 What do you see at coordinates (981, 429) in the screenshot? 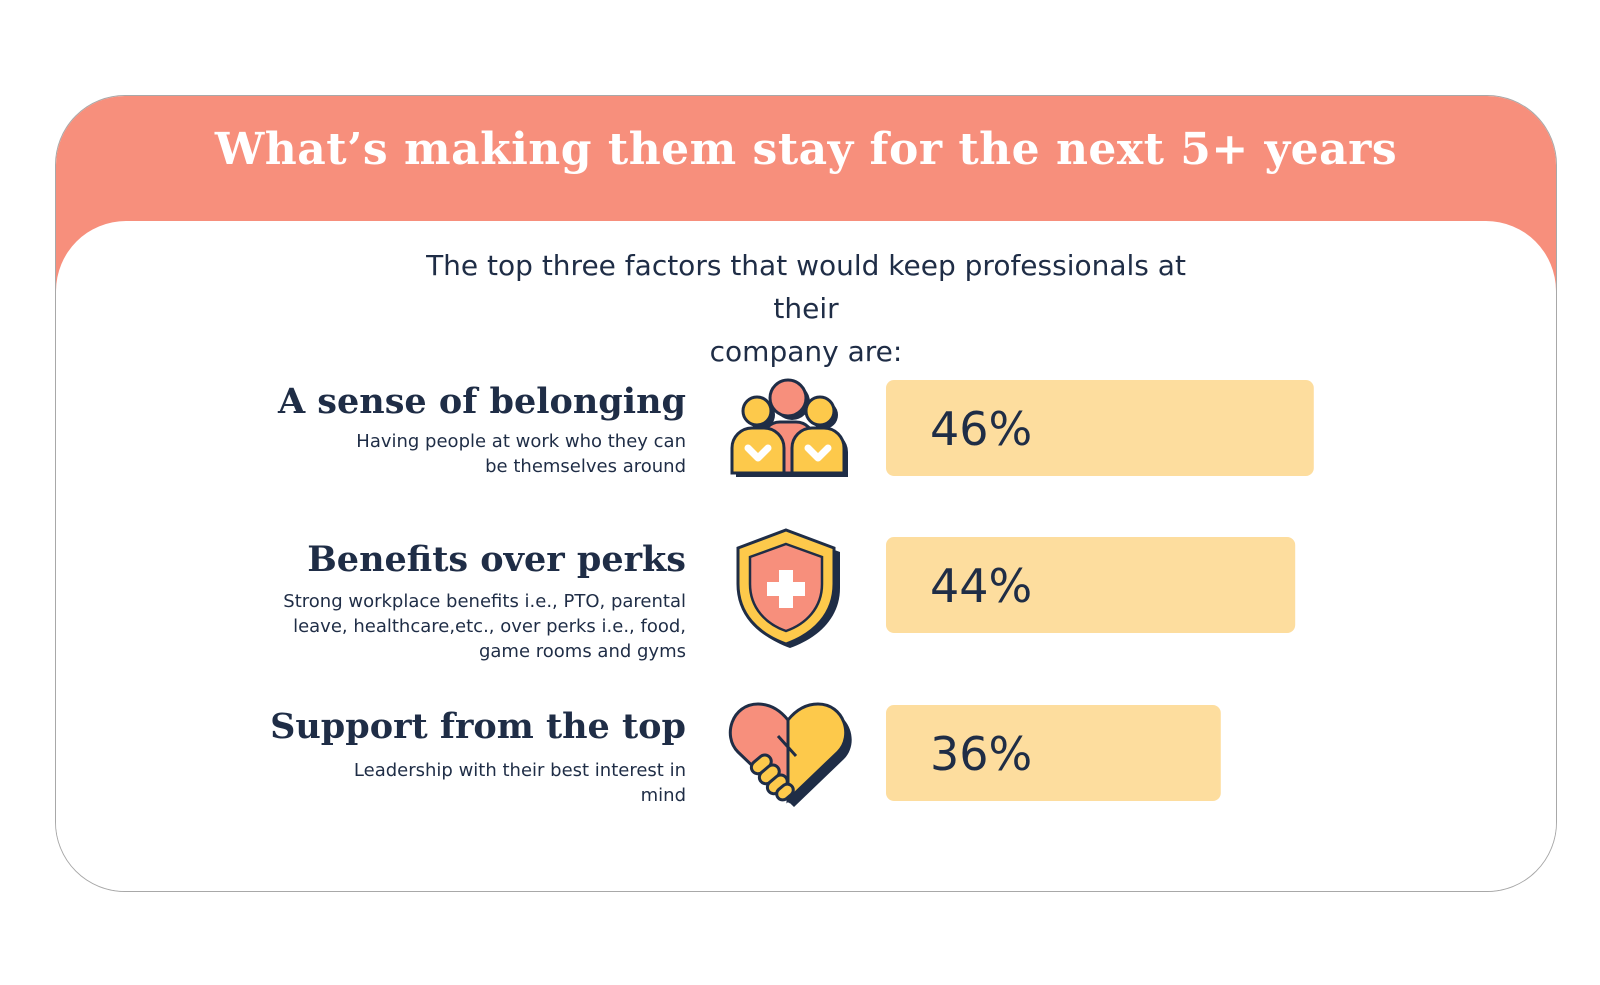
I see `bar-value-label-1: 46%` at bounding box center [981, 429].